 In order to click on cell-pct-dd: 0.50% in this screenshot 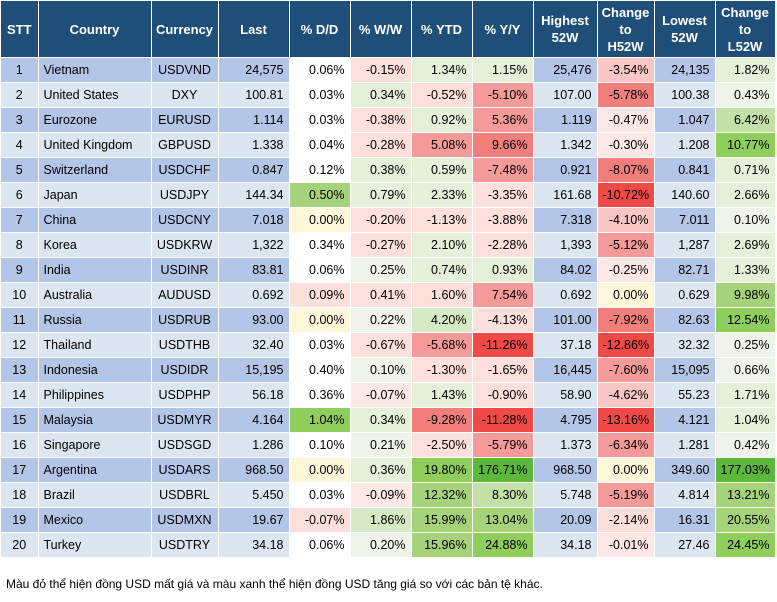, I will do `click(320, 195)`.